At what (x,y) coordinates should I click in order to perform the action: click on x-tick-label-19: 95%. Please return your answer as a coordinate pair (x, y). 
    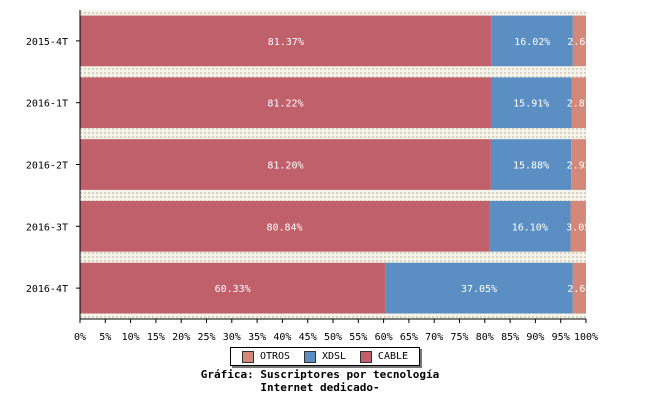
    Looking at the image, I should click on (561, 337).